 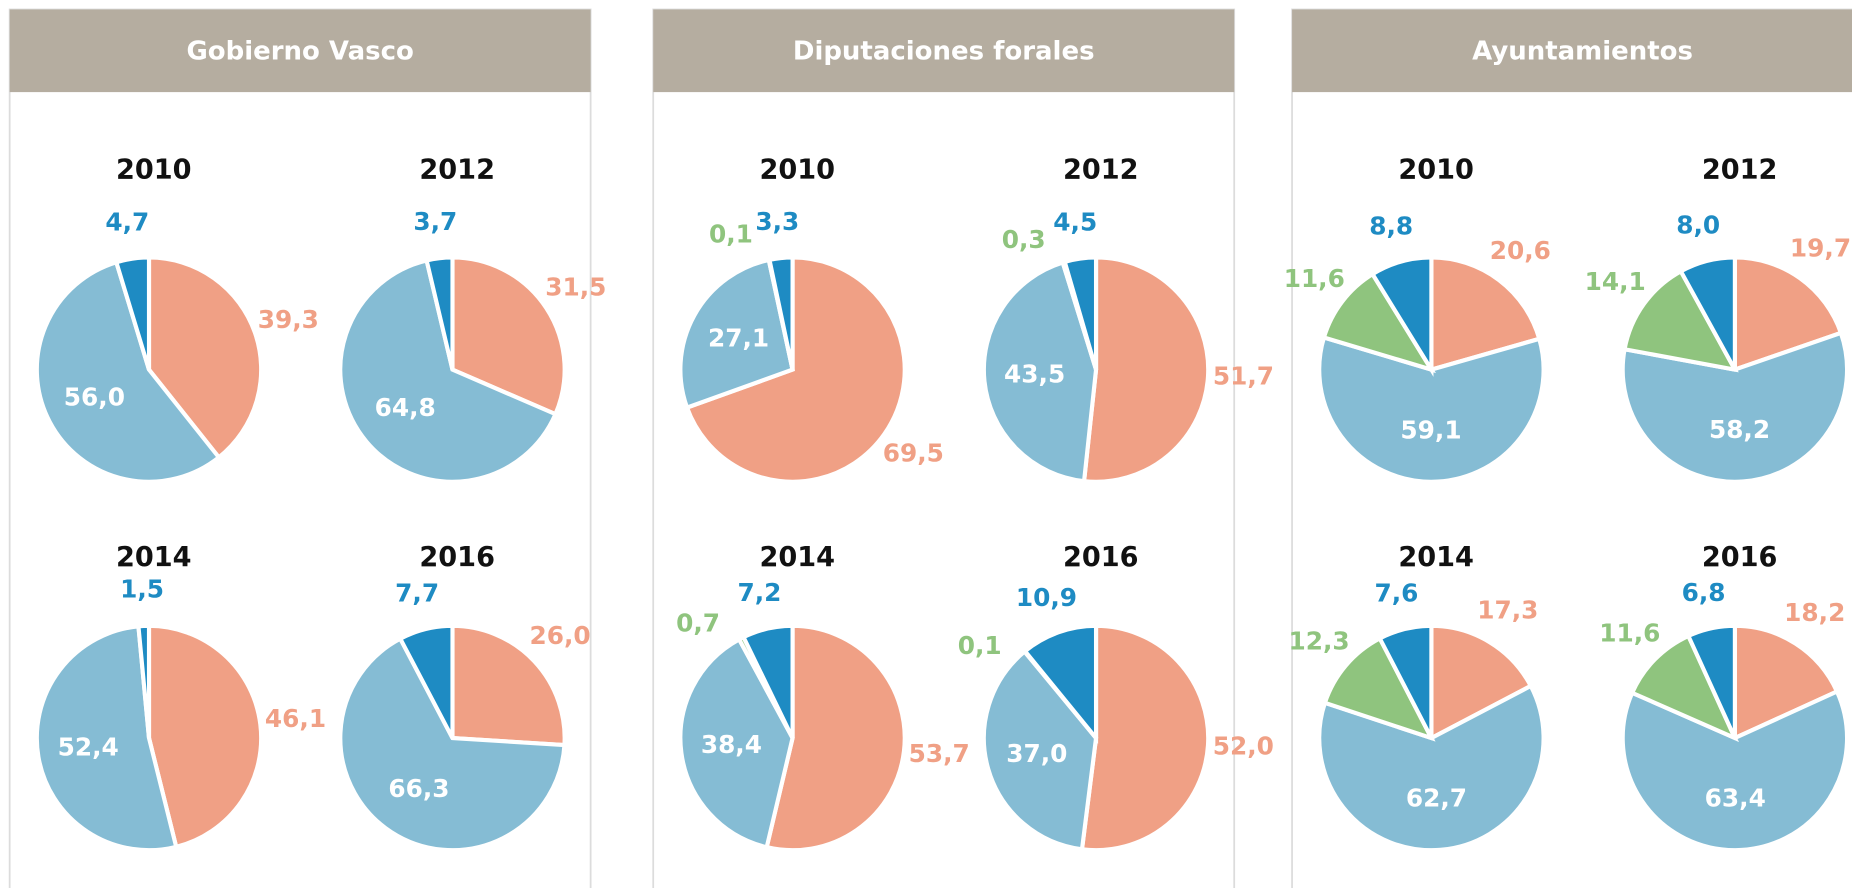 I want to click on panel-title: Gobierno Vasco, so click(x=299, y=51).